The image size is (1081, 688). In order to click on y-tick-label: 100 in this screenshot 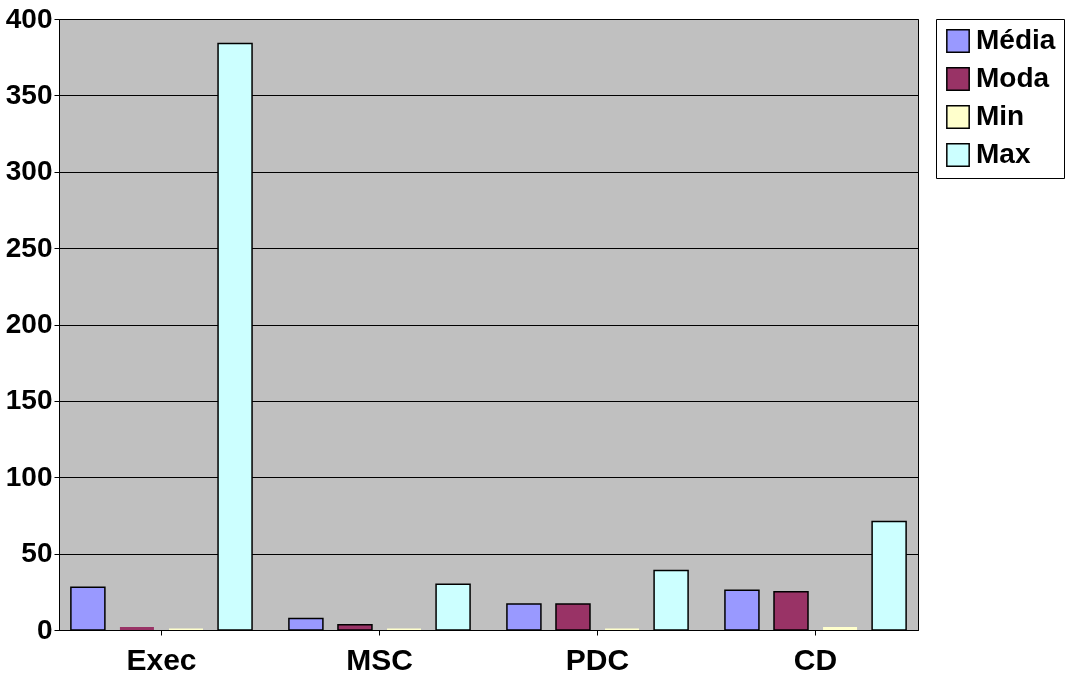, I will do `click(29, 476)`.